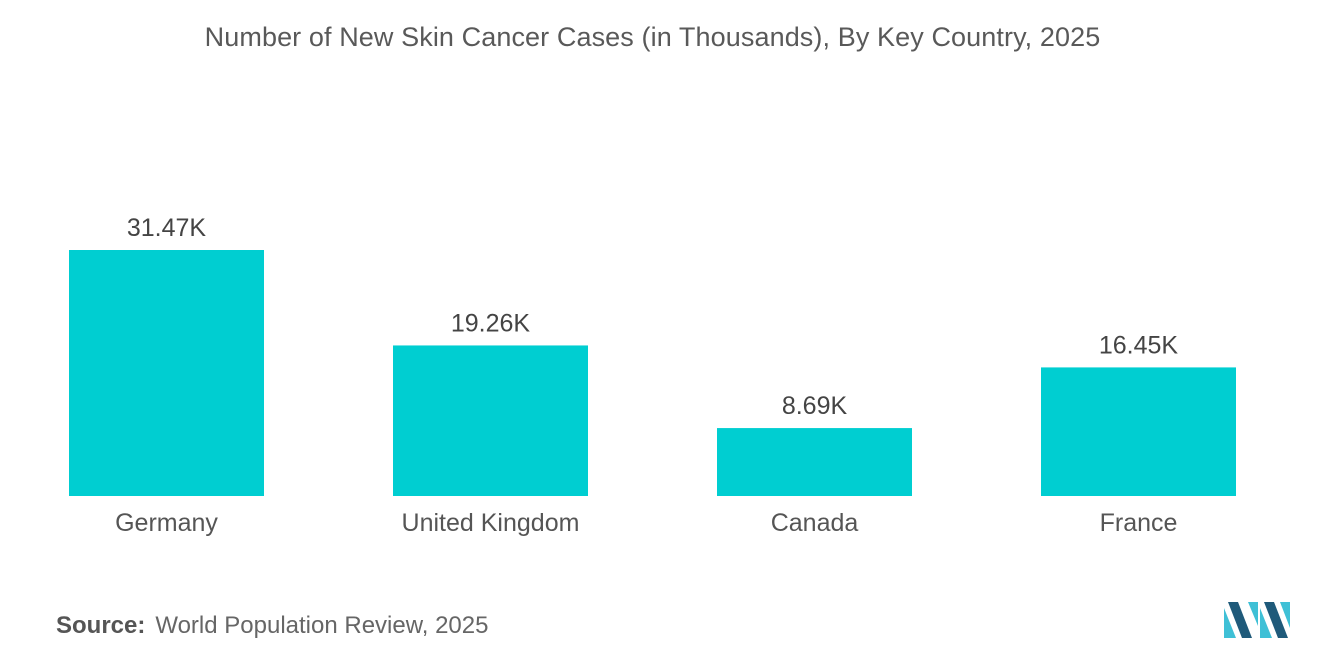 The image size is (1320, 665). Describe the element at coordinates (815, 523) in the screenshot. I see `x-tick-label: Canada` at that location.